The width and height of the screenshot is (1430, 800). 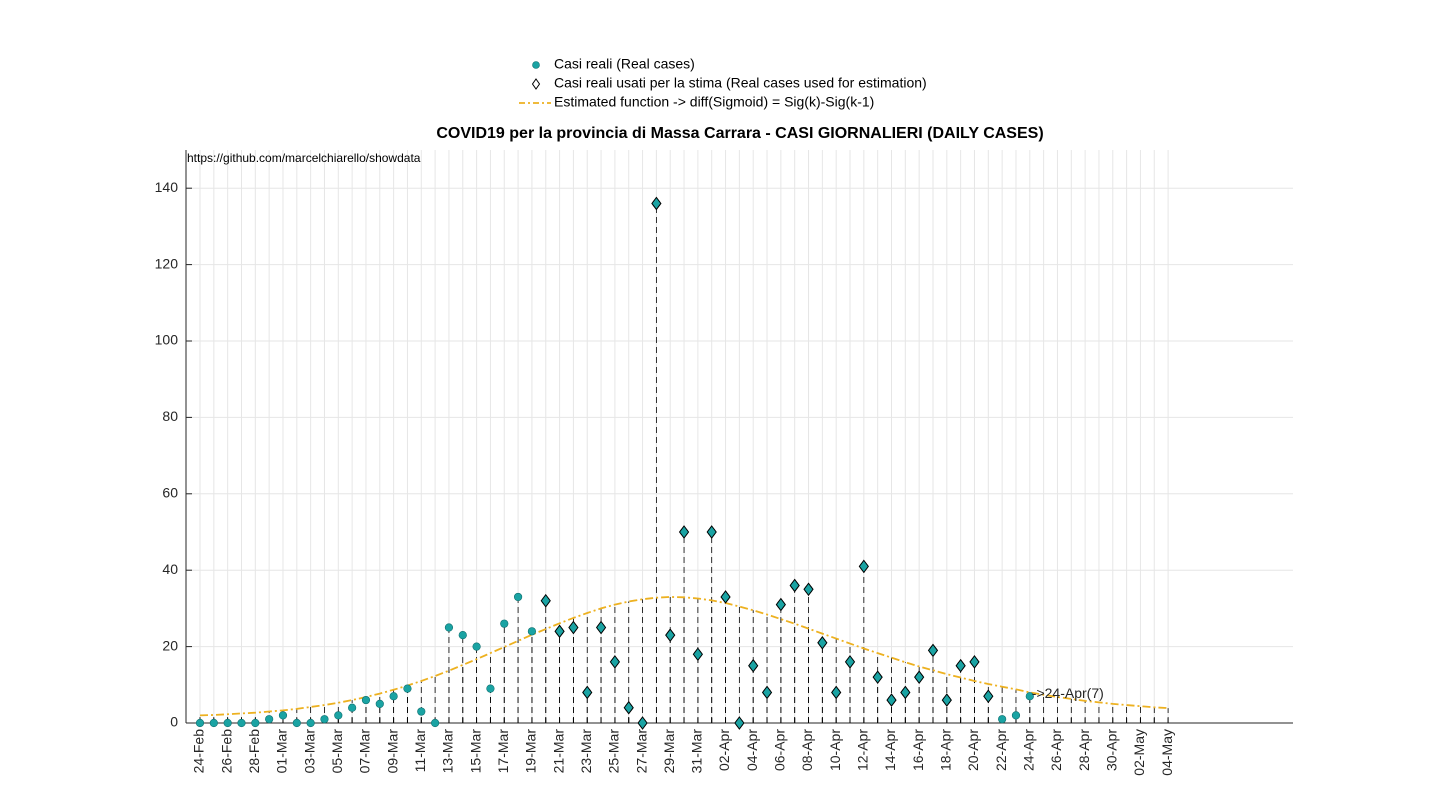 I want to click on x-tick-label: 31-Mar, so click(x=697, y=751).